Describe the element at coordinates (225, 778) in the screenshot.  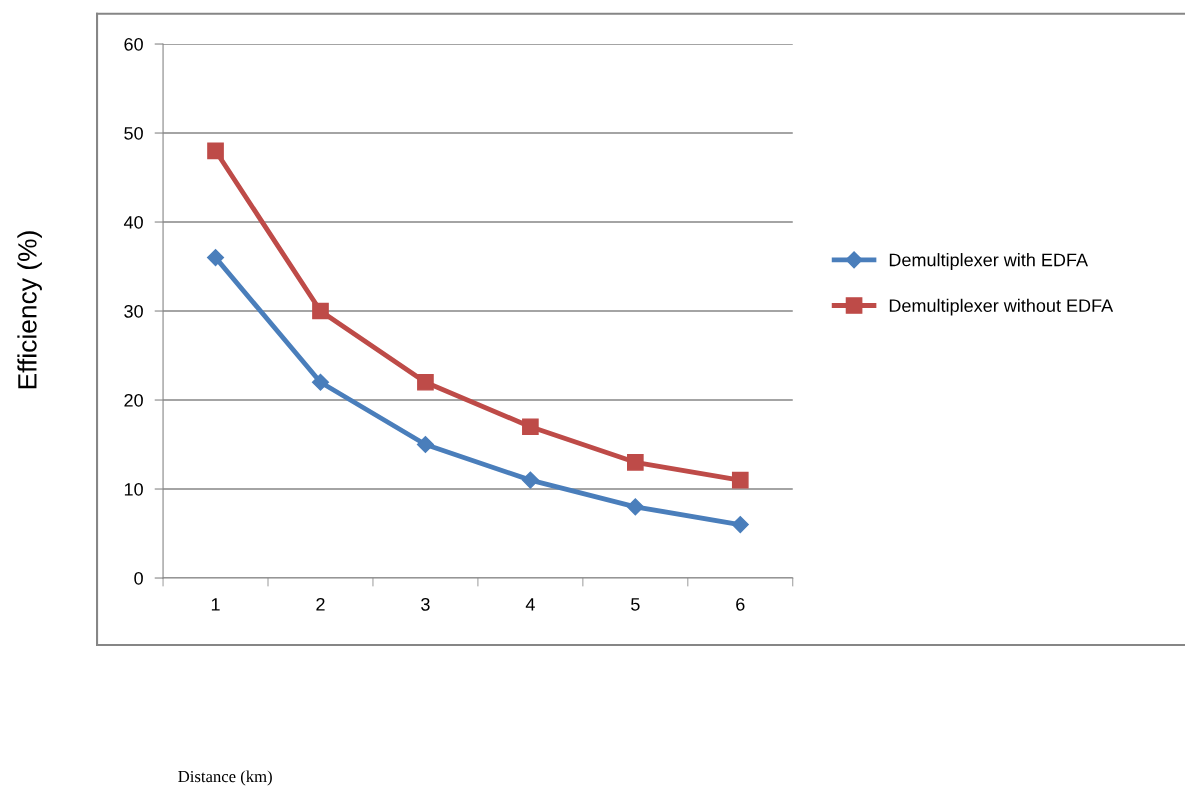
I see `text: Distance (km)` at that location.